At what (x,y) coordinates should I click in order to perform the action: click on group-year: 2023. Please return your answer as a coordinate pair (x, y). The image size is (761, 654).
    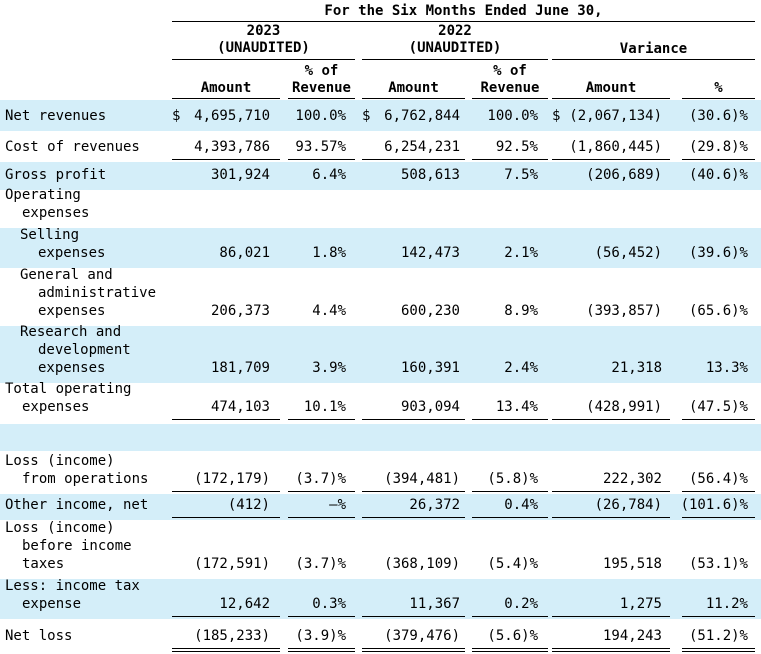
    Looking at the image, I should click on (263, 31).